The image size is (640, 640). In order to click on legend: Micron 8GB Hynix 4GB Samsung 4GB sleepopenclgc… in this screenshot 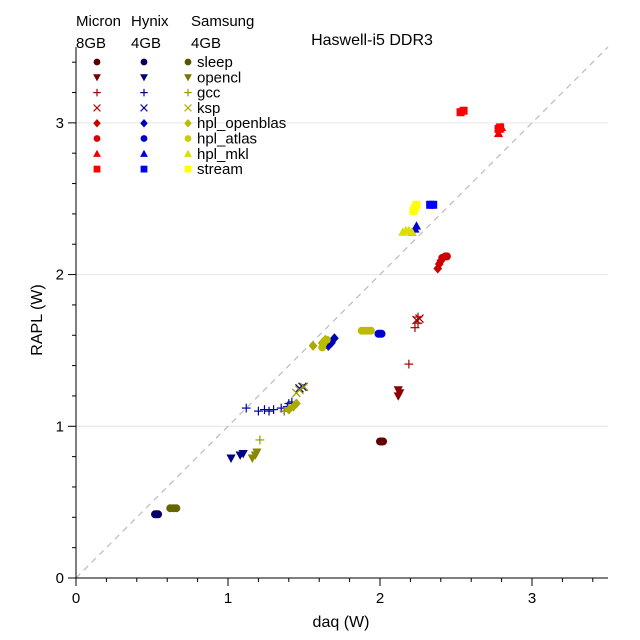, I will do `click(181, 95)`.